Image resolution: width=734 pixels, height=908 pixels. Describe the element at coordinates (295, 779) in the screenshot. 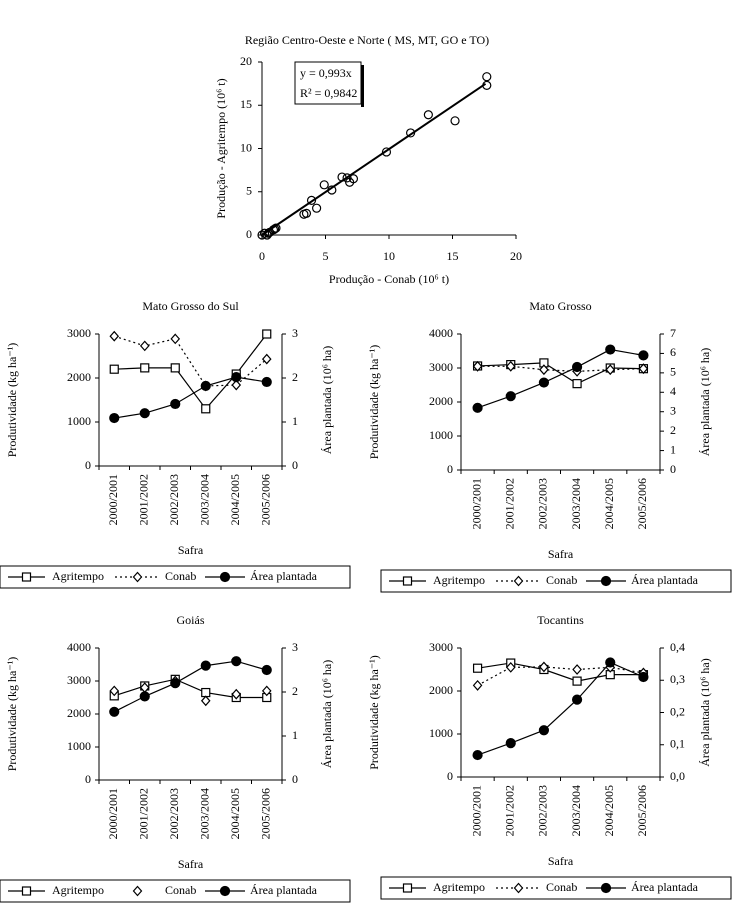

I see `y2-tick-label: 0` at that location.